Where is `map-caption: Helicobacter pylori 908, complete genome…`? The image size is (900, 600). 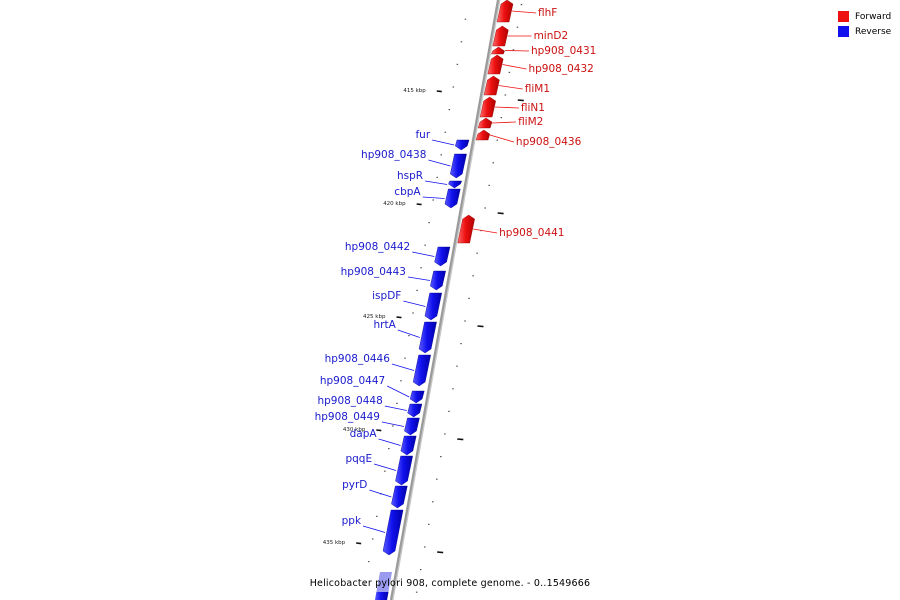 map-caption: Helicobacter pylori 908, complete genome… is located at coordinates (450, 583).